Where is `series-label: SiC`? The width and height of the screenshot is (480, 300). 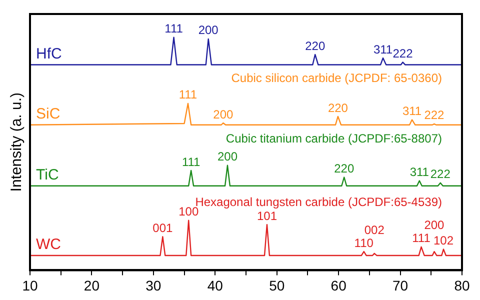
series-label: SiC is located at coordinates (48, 114).